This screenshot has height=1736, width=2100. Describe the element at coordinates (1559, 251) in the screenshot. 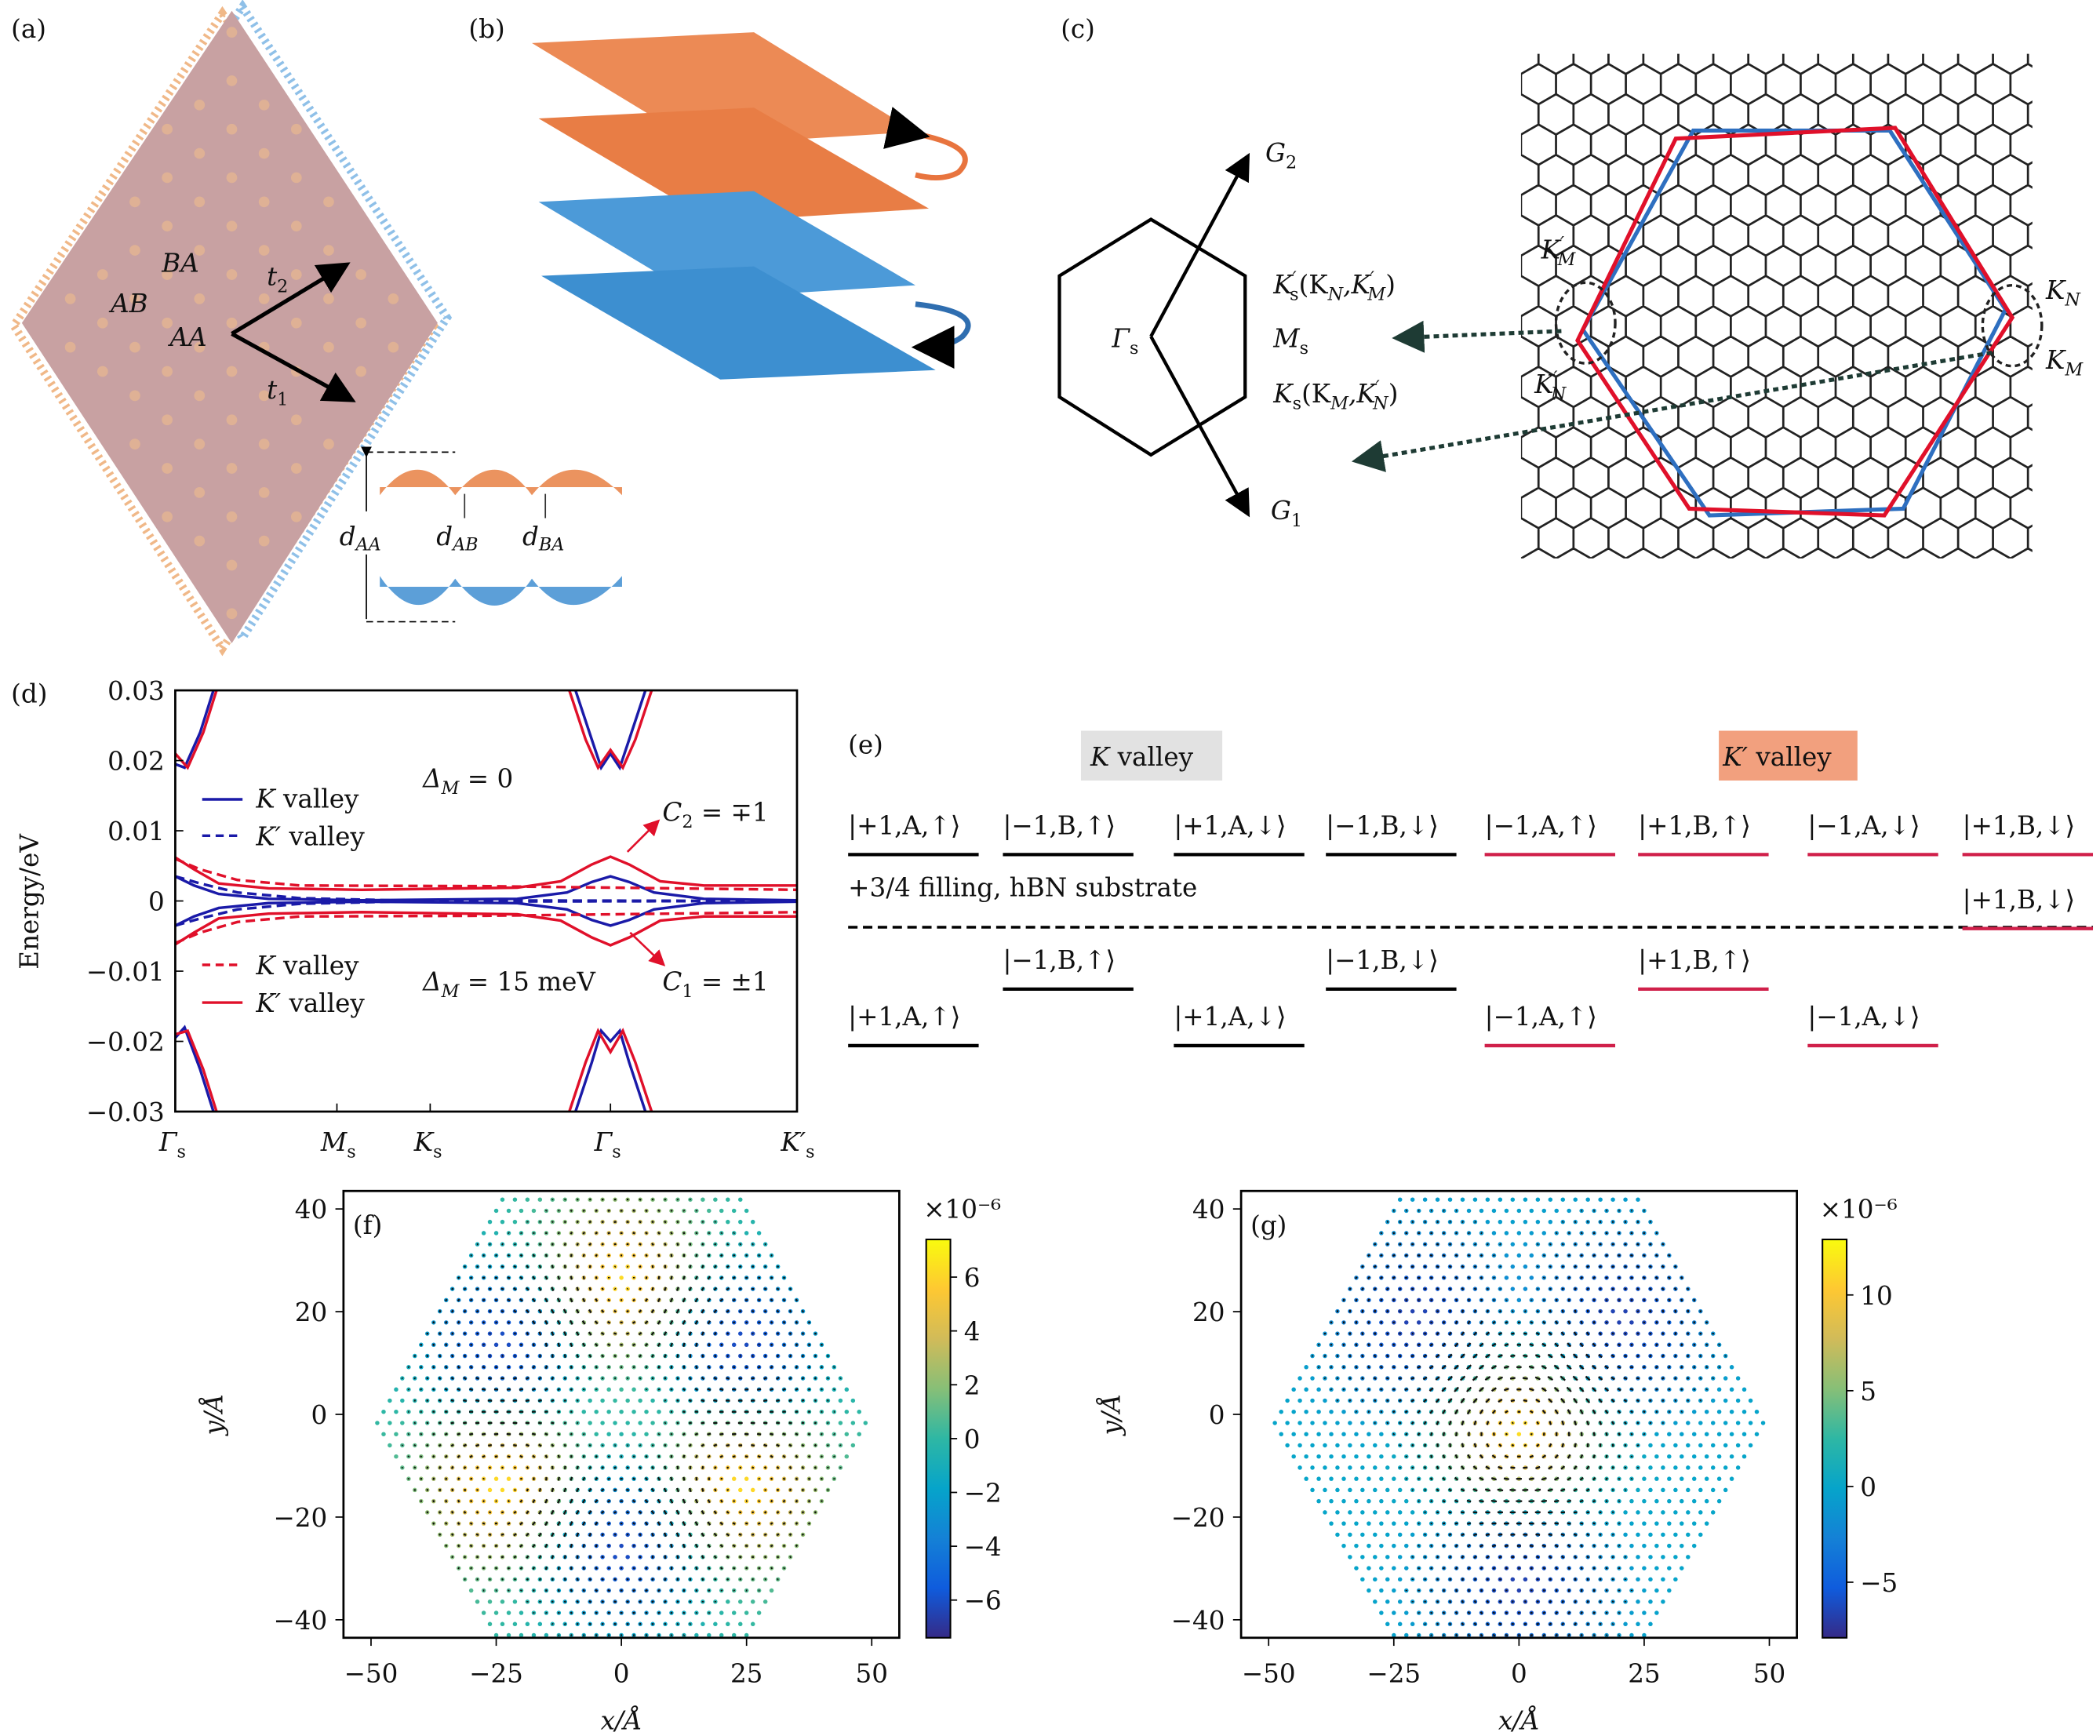

I see `kpm-label: K′ M` at that location.